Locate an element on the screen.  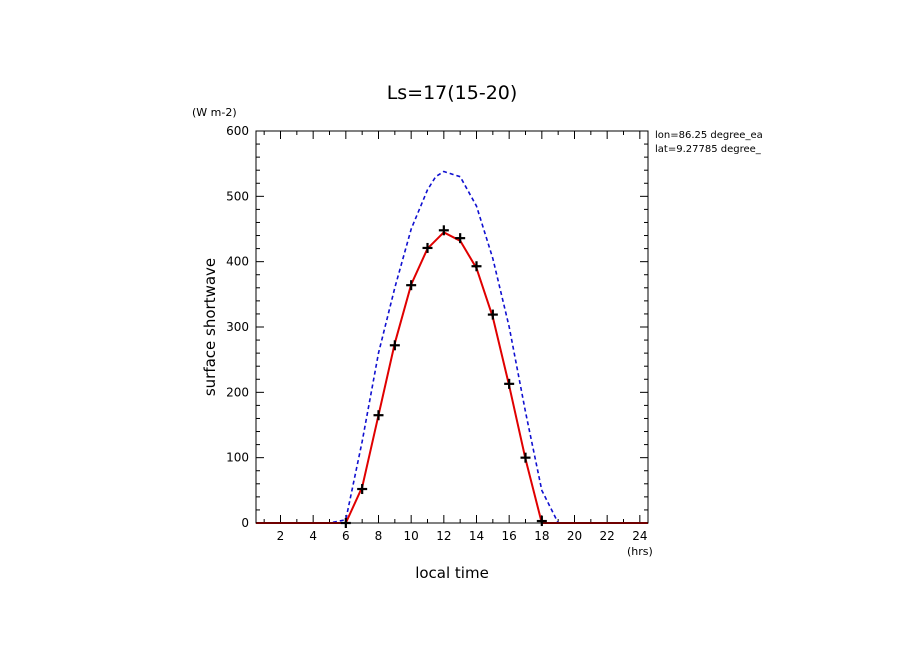
location-lon: lon=86.25 degree_ea is located at coordinates (709, 135).